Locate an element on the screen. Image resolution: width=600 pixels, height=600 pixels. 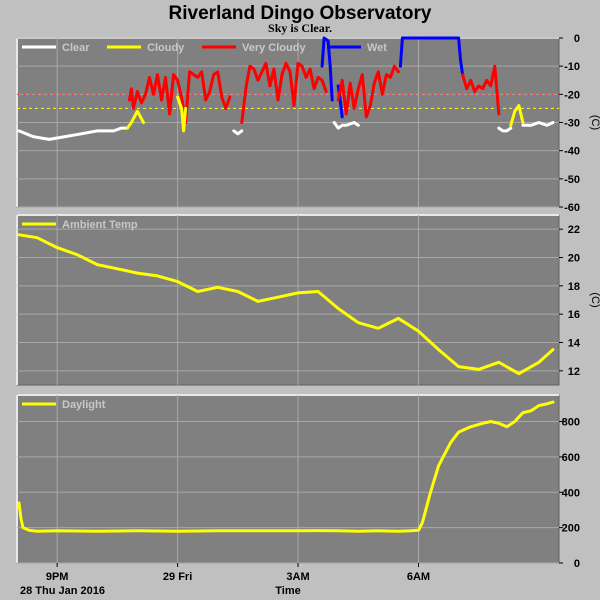
x-tick-label: 29 Fri is located at coordinates (177, 577).